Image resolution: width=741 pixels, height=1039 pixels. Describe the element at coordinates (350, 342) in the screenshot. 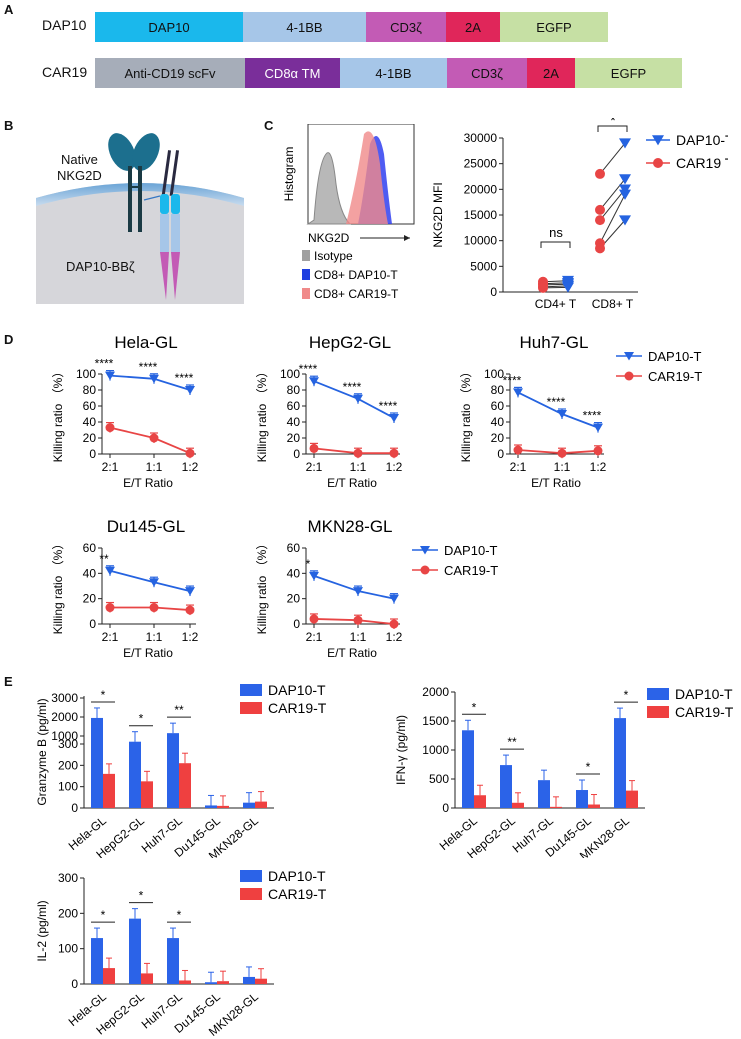

I see `chart-title: HepG2-GL` at that location.